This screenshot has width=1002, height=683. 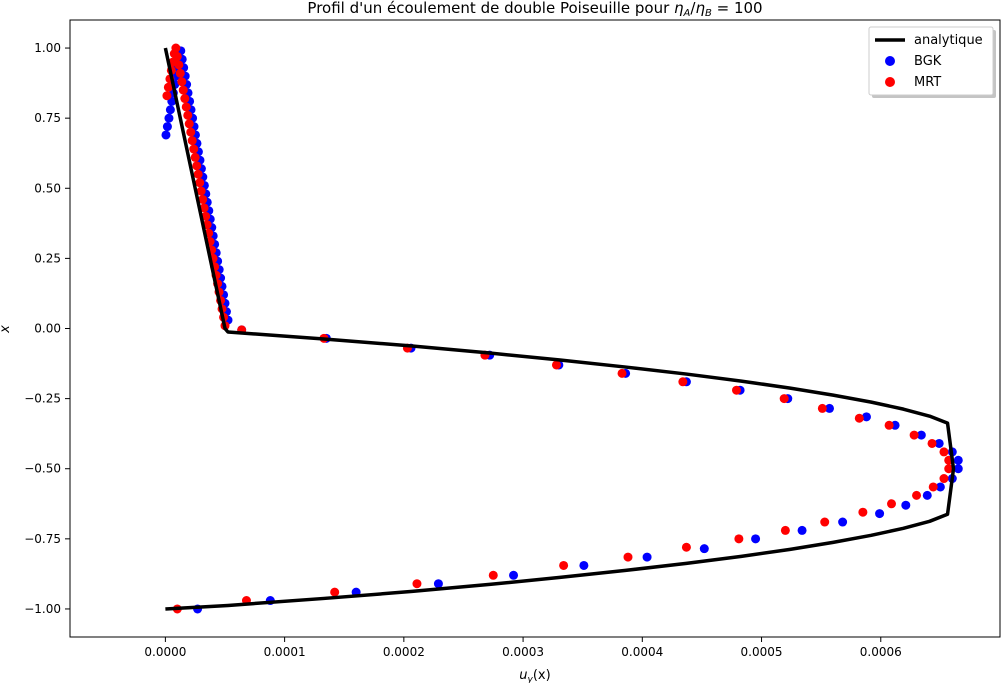 I want to click on y-tick-label: −0.75, so click(x=42, y=539).